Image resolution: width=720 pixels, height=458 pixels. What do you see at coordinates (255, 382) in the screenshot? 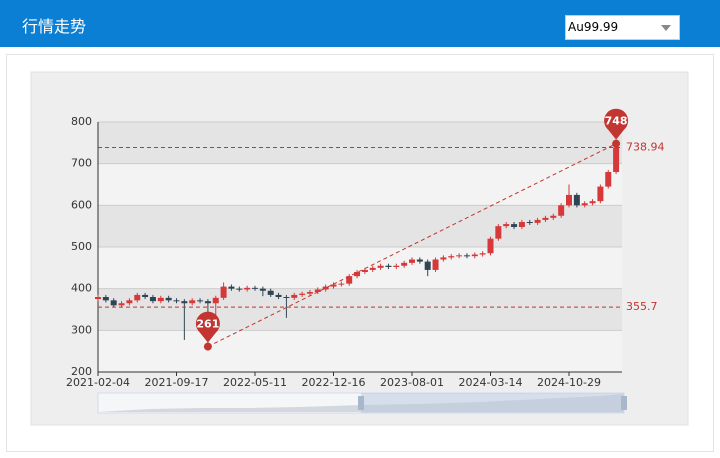
I see `x-tick-label: 2022-05-11` at bounding box center [255, 382].